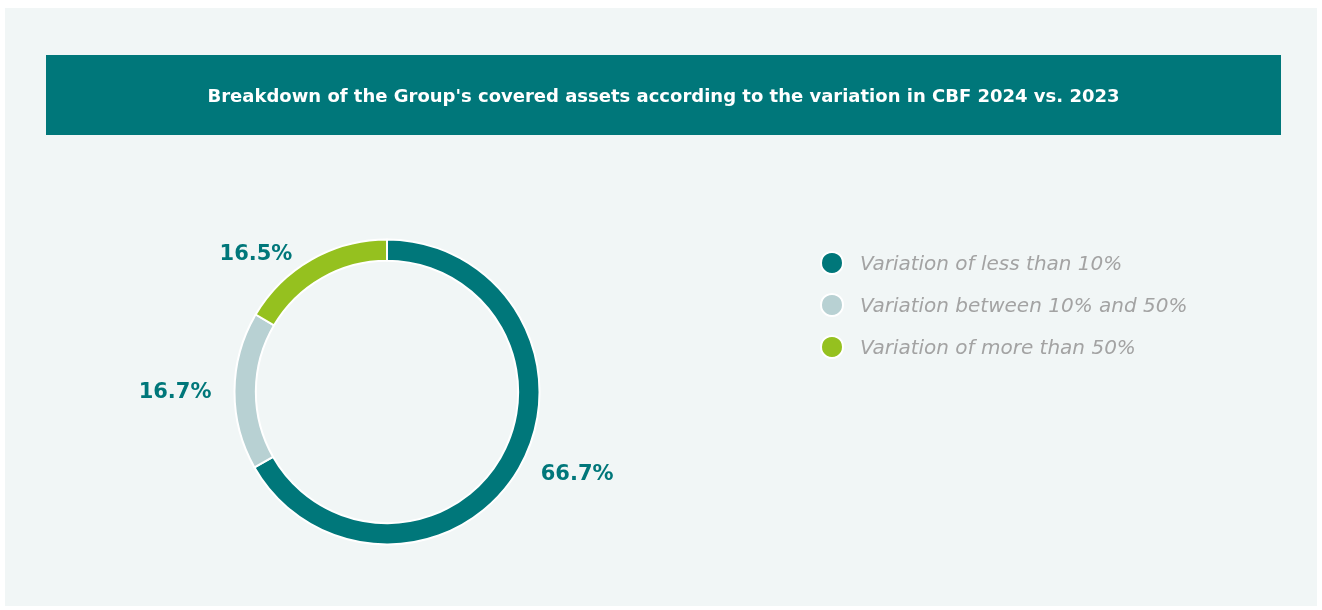 This screenshot has height=610, width=1322. Describe the element at coordinates (1024, 305) in the screenshot. I see `legend-label: Variation between 10% and 50%` at that location.